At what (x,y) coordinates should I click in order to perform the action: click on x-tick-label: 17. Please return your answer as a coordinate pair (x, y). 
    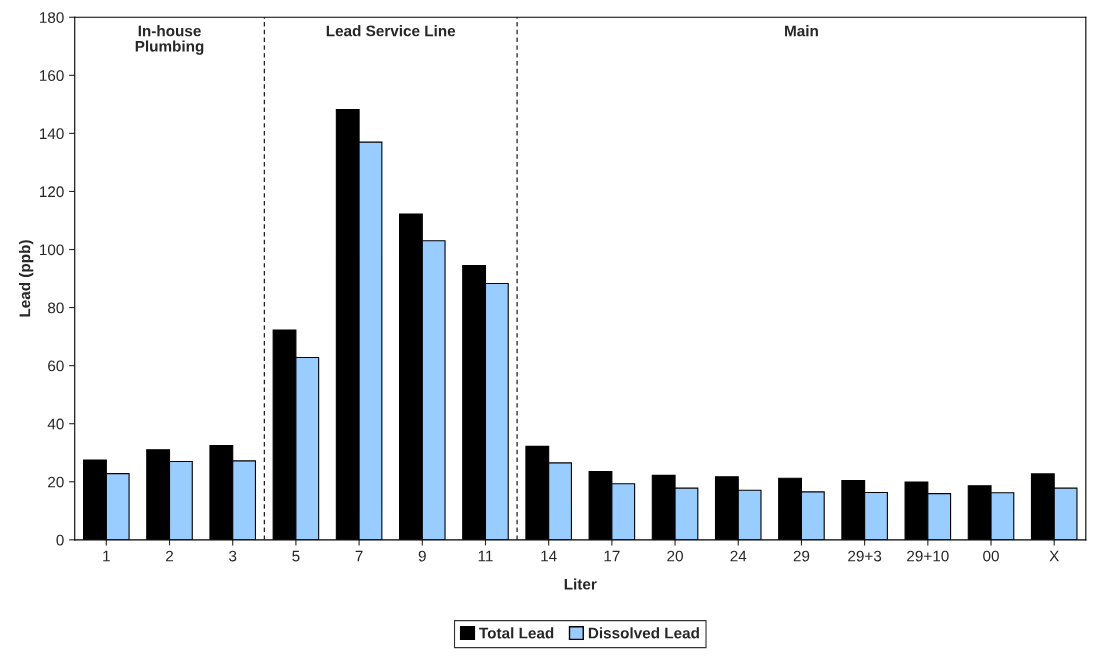
    Looking at the image, I should click on (612, 556).